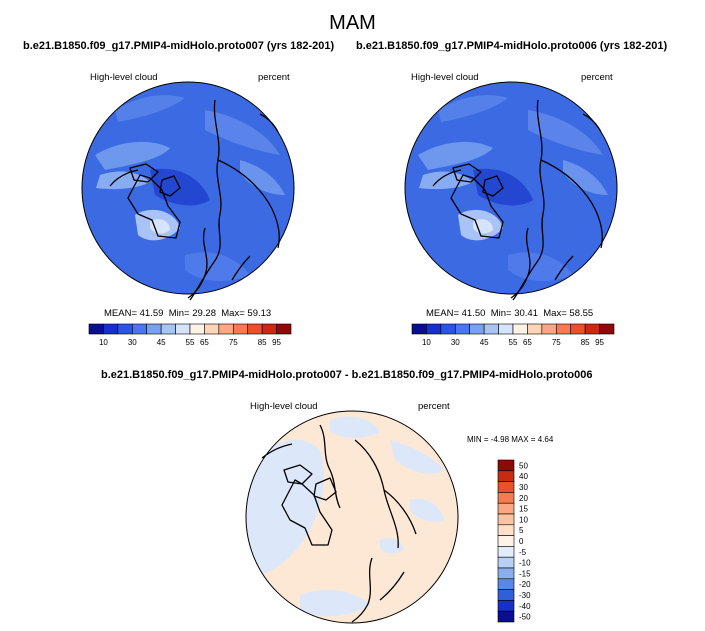 Image resolution: width=705 pixels, height=631 pixels. What do you see at coordinates (523, 509) in the screenshot?
I see `colorbar-tick-label: 15` at bounding box center [523, 509].